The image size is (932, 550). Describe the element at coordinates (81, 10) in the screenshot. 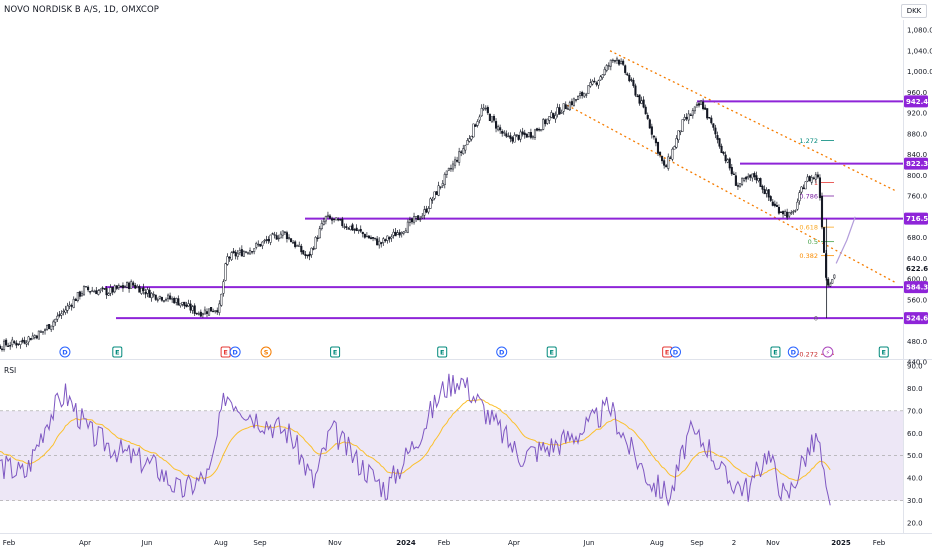

I see `symbol-title: NOVO NORDISK B A/S, 1D, OMXCOP` at that location.